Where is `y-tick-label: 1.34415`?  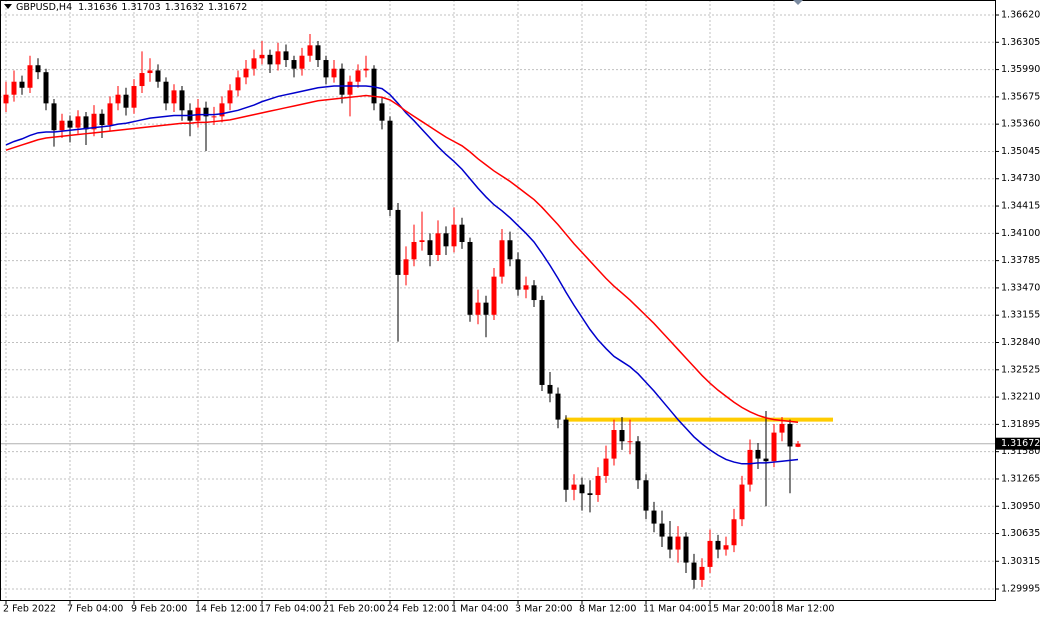
y-tick-label: 1.34415 is located at coordinates (1020, 206).